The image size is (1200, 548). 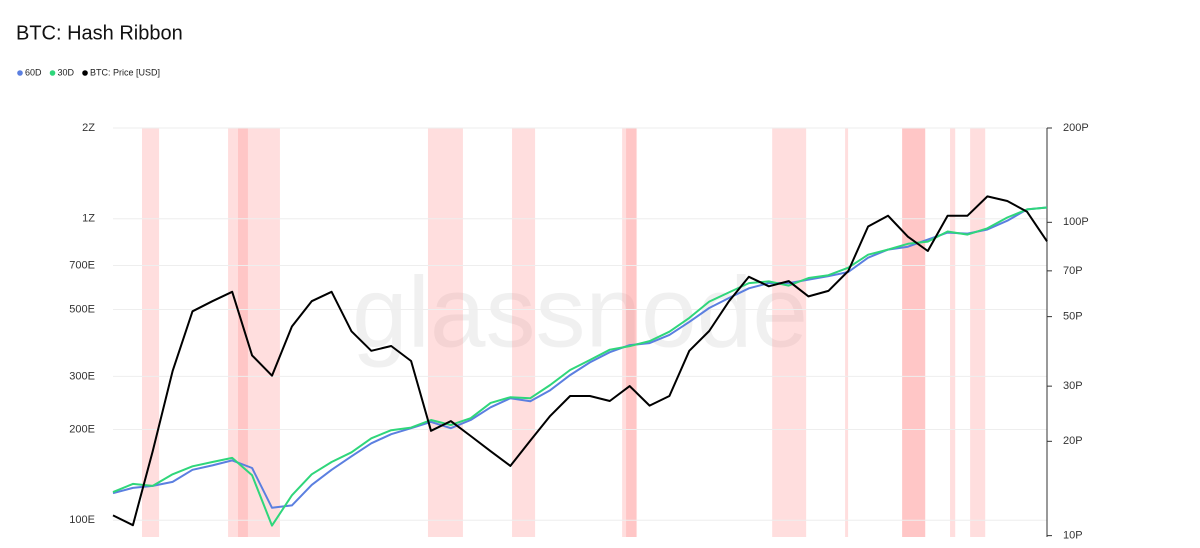 I want to click on legend-label: BTC: Price [USD], so click(x=125, y=72).